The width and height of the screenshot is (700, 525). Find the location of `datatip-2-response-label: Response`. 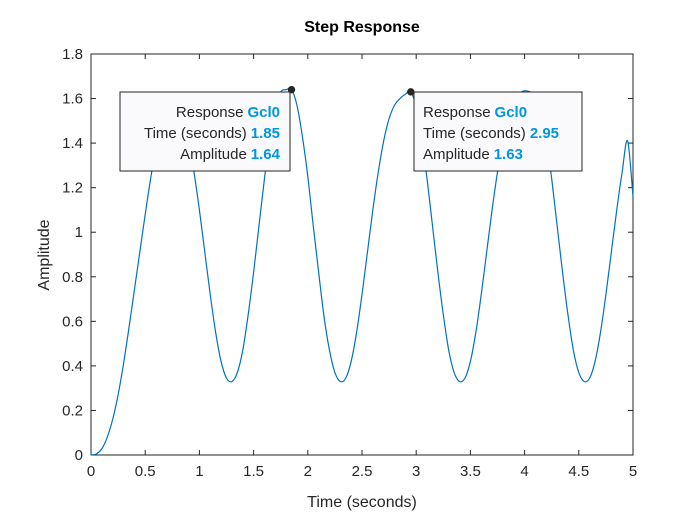

datatip-2-response-label: Response is located at coordinates (457, 112).